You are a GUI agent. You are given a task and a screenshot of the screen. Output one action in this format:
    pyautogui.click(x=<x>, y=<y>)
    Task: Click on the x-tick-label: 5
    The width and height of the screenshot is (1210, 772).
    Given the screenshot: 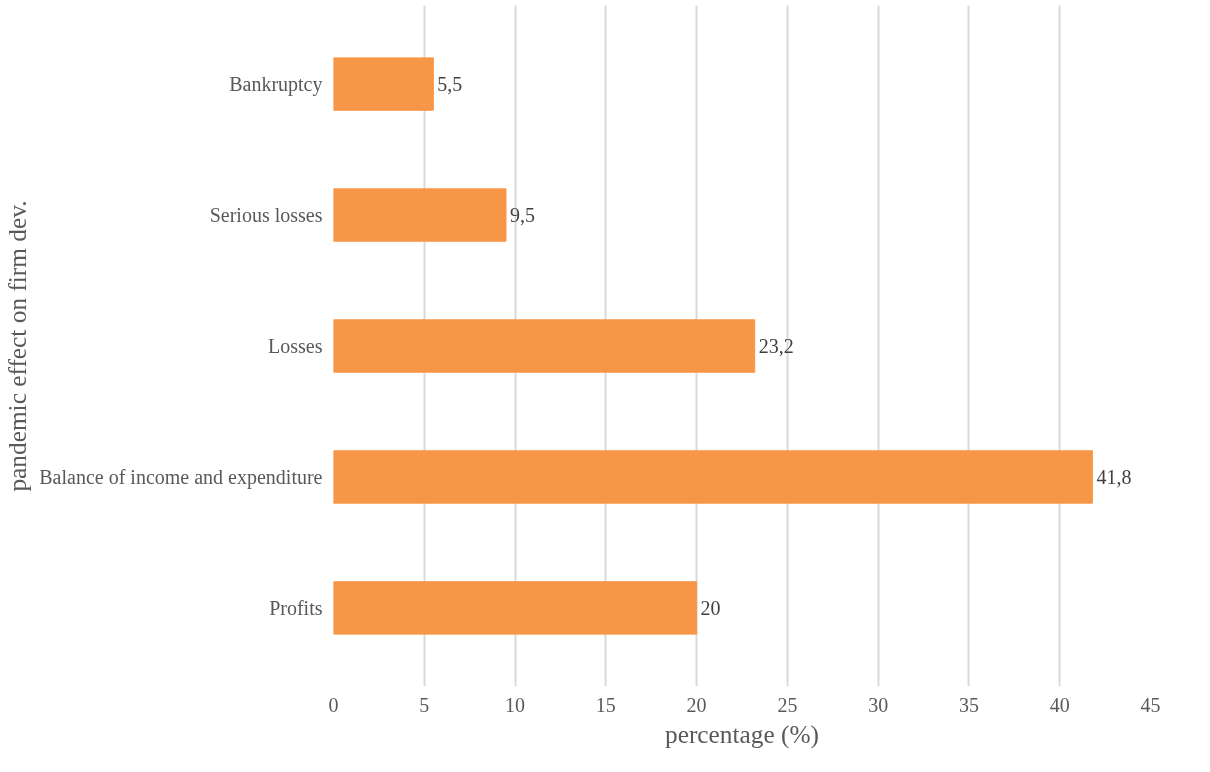 What is the action you would take?
    pyautogui.click(x=424, y=704)
    